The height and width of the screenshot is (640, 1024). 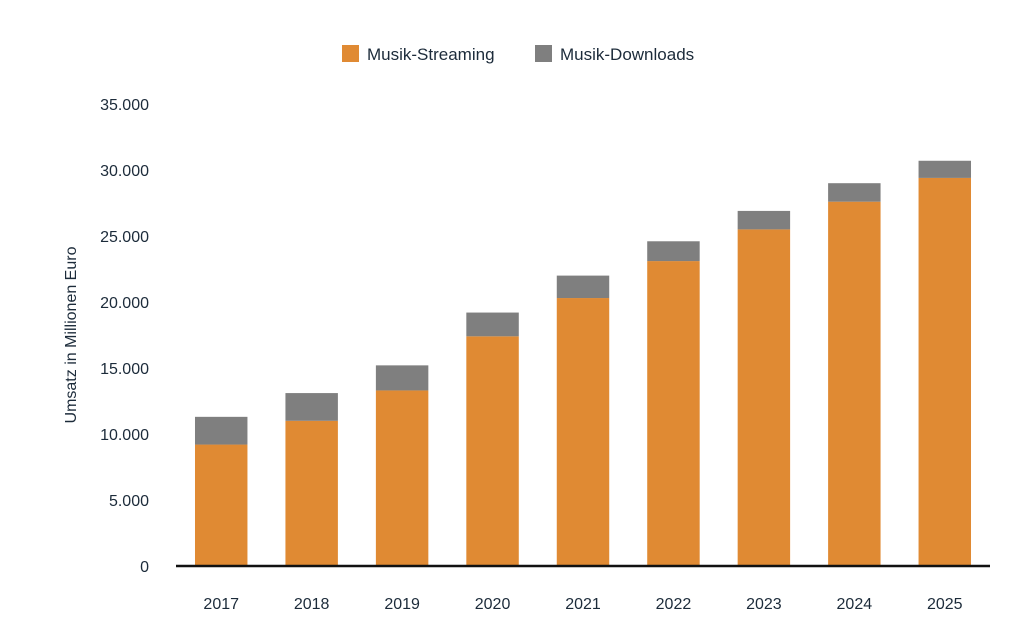 I want to click on legend: Musik-Streaming Musik-Downloads, so click(x=518, y=54).